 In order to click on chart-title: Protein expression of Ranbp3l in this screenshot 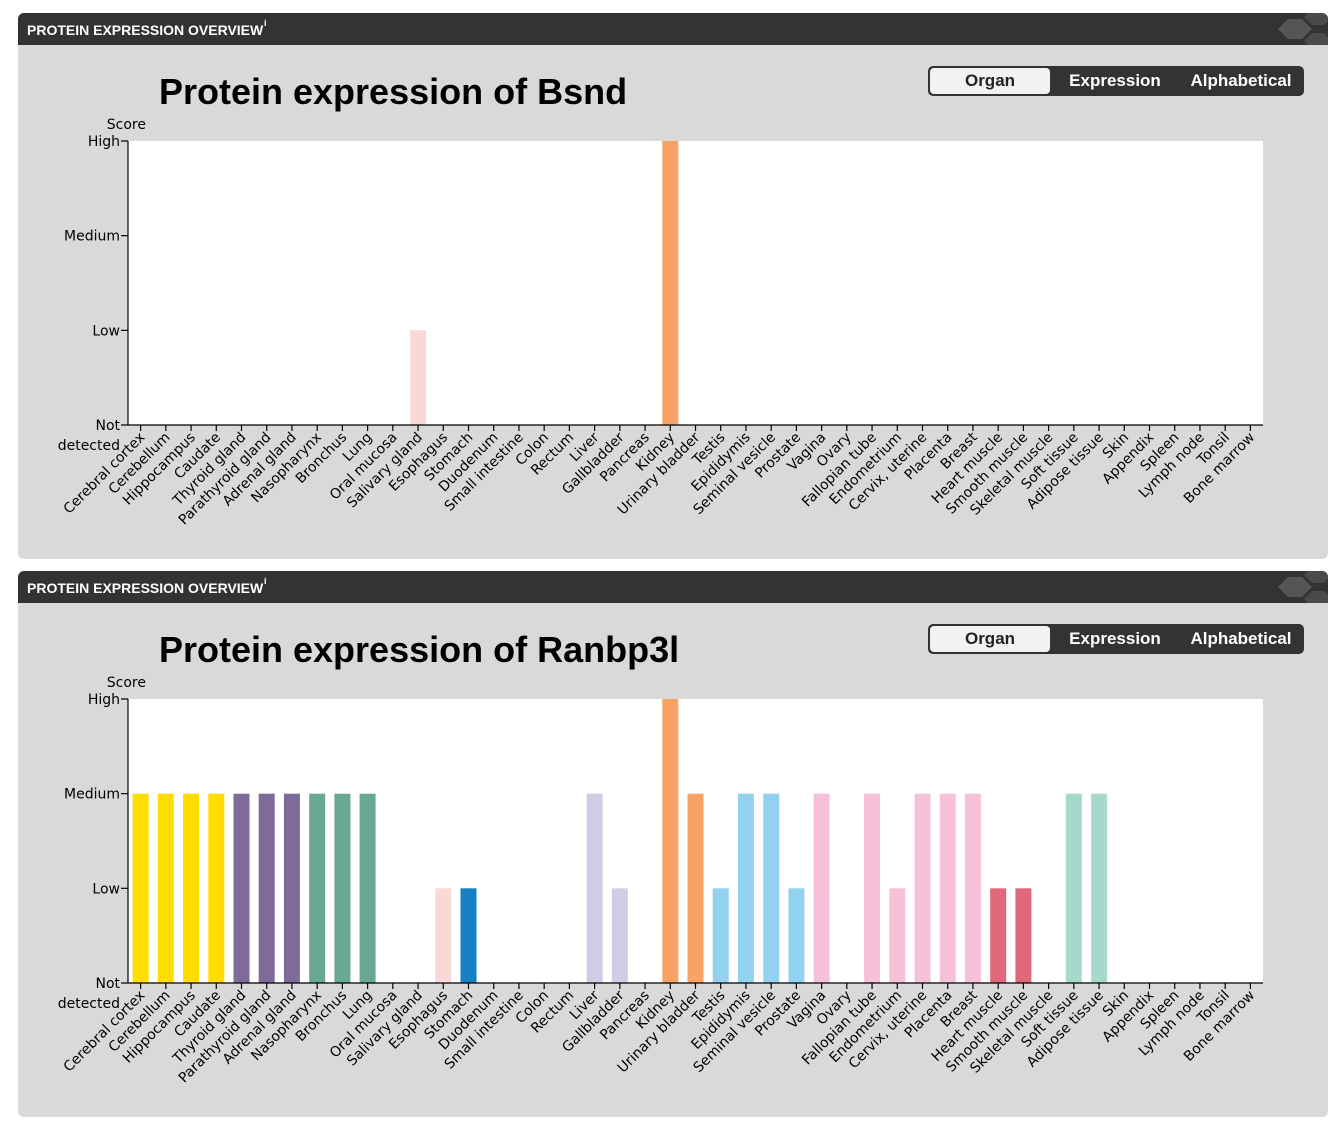, I will do `click(419, 649)`.